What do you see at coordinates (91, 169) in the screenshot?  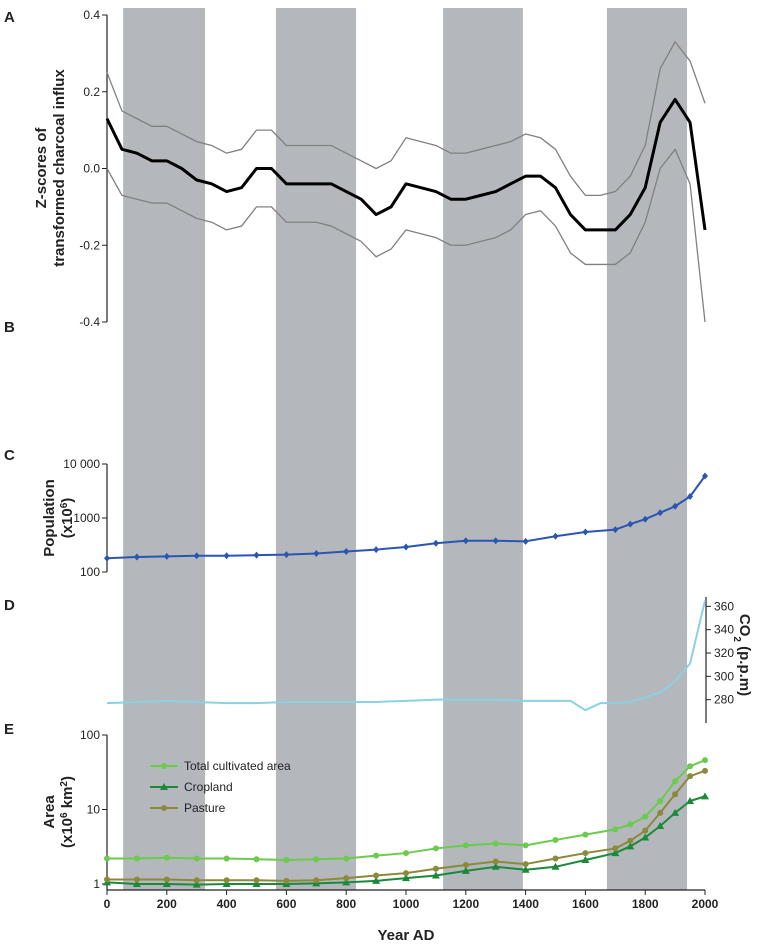 I see `y-tick-label: 0.0` at bounding box center [91, 169].